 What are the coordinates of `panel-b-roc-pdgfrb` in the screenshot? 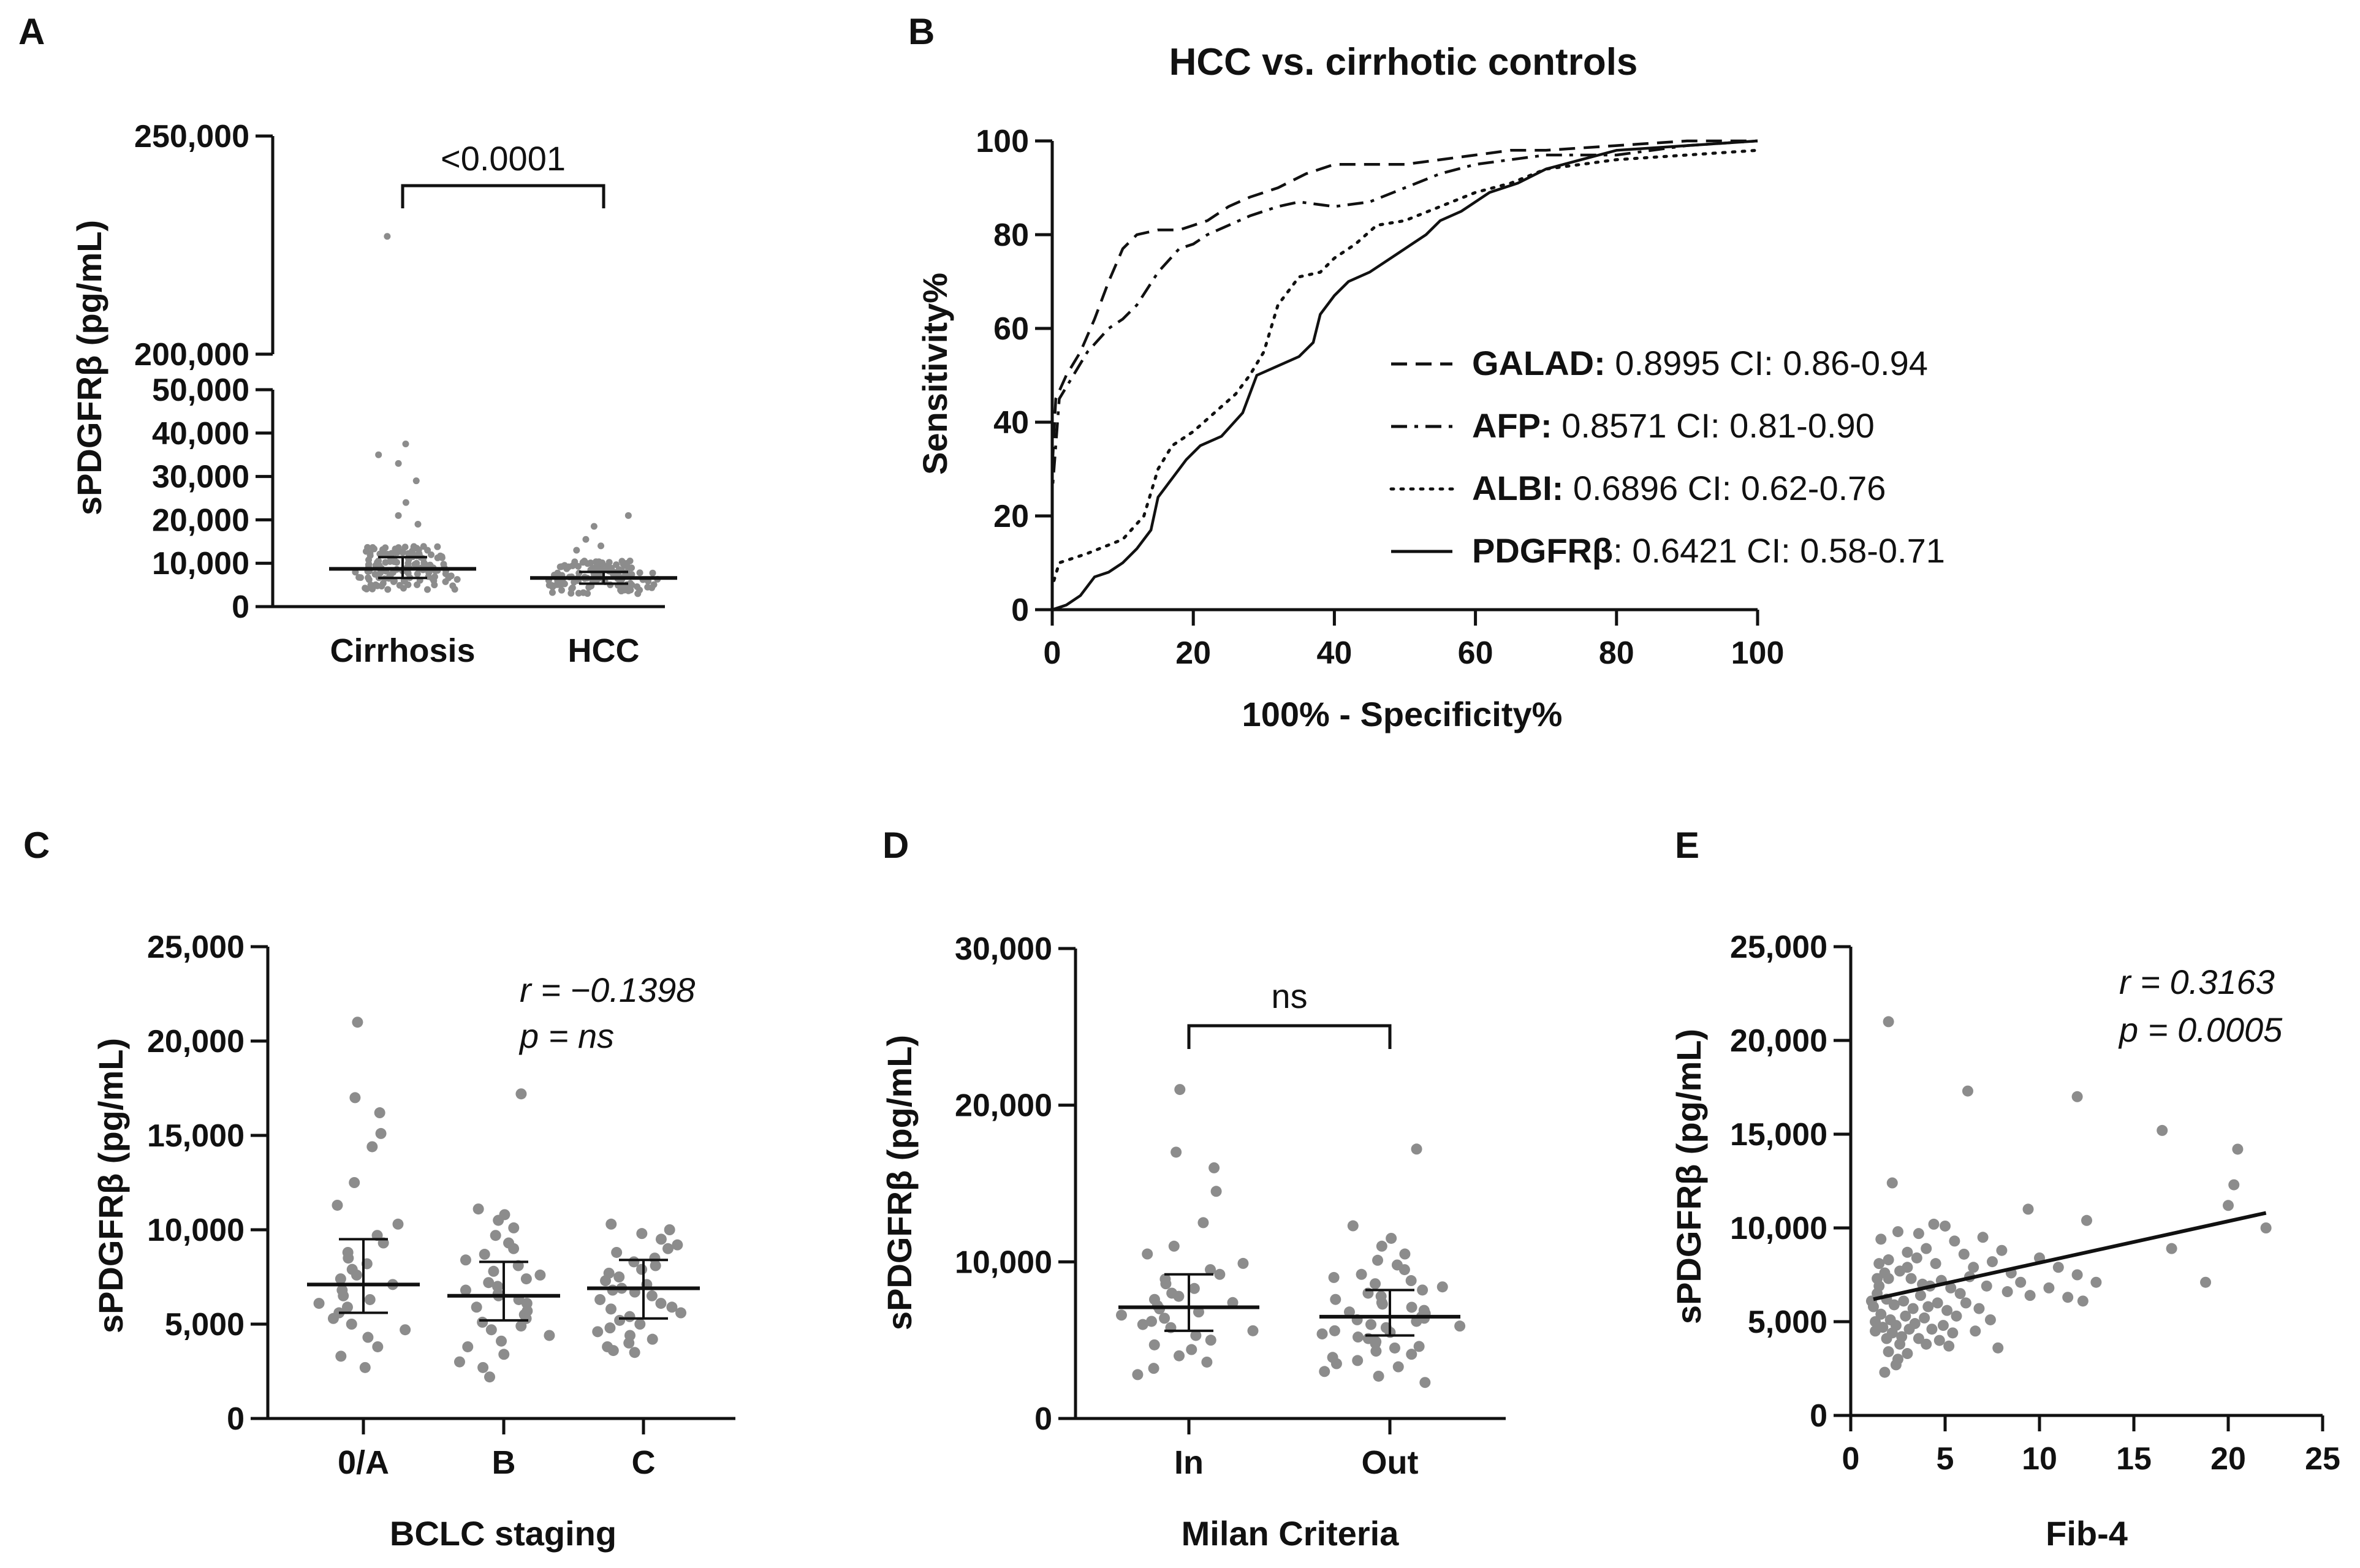 It's located at (1405, 375).